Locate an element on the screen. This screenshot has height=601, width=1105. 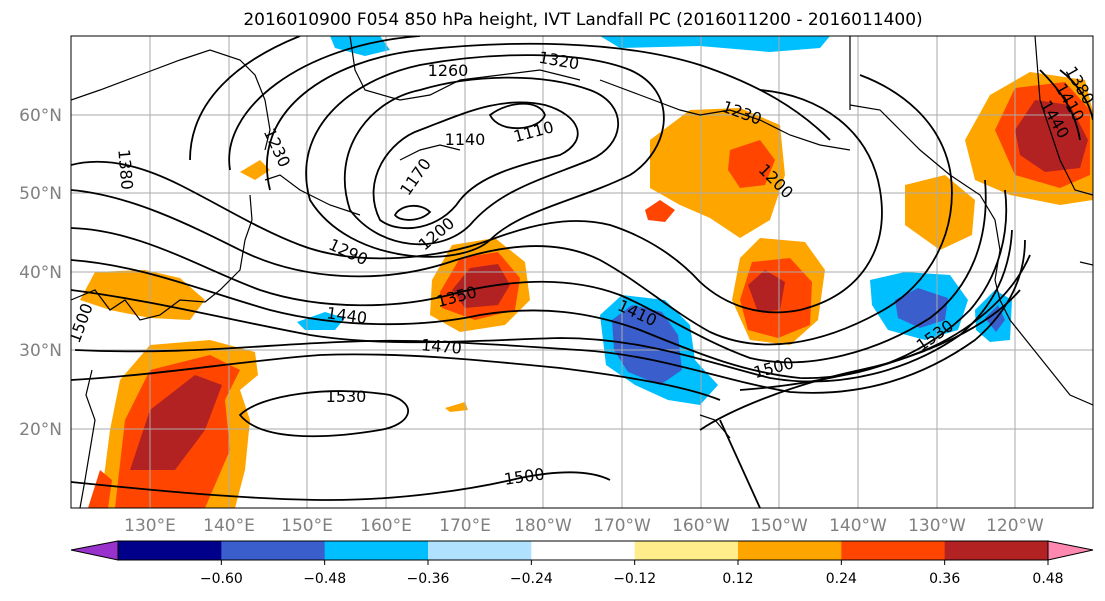
lon-label: 140°E is located at coordinates (229, 526).